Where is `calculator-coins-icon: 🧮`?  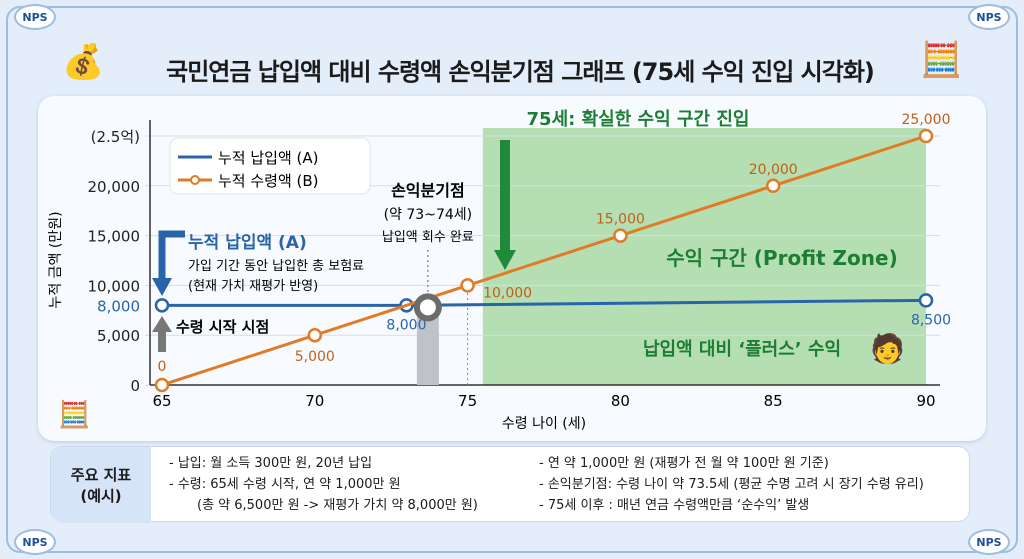 calculator-coins-icon: 🧮 is located at coordinates (74, 415).